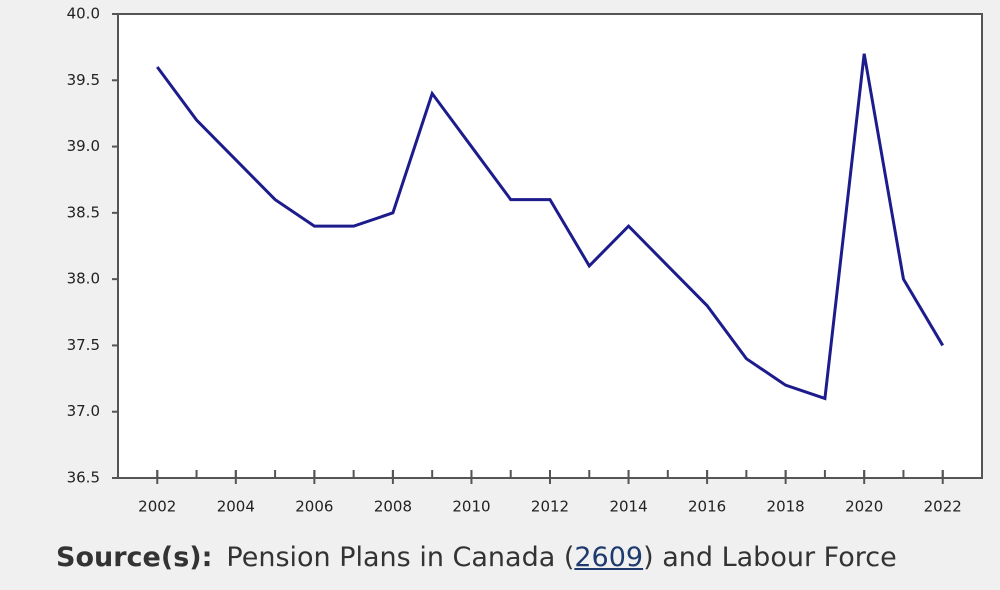 This screenshot has width=1000, height=590. What do you see at coordinates (83, 212) in the screenshot?
I see `y-tick-label: 38.5` at bounding box center [83, 212].